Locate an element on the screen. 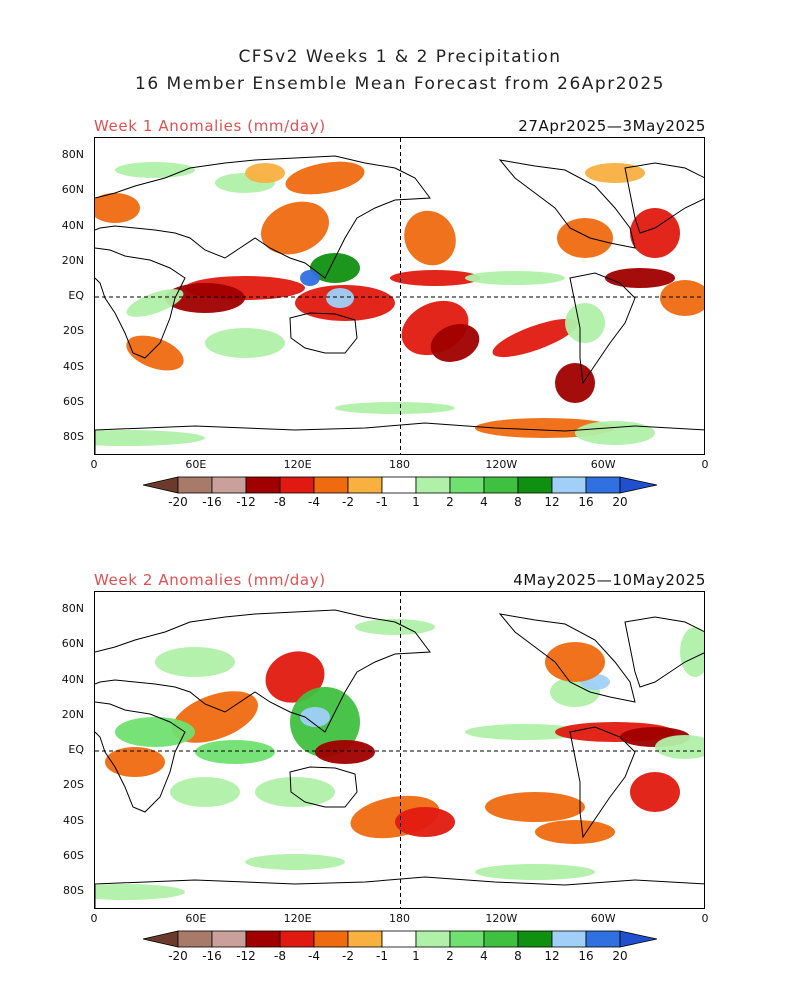  colorbar-tick-label: 20 is located at coordinates (620, 502).